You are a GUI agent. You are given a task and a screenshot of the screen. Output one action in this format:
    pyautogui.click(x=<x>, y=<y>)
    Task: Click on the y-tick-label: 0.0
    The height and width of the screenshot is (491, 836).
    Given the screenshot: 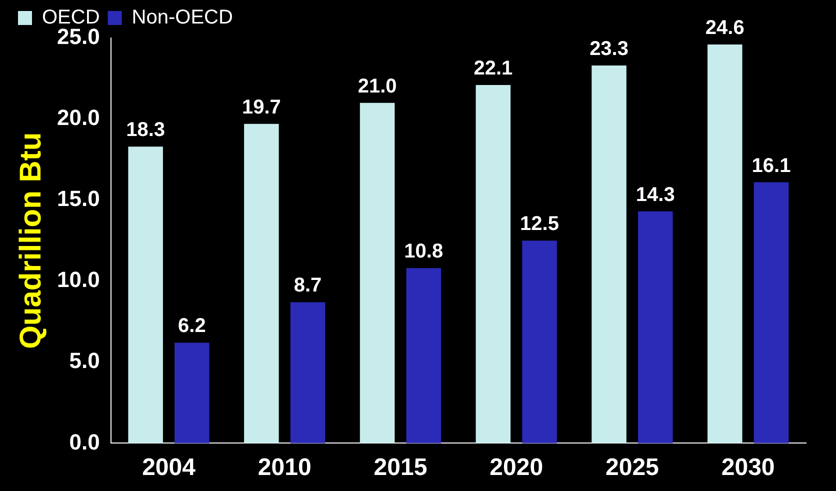 What is the action you would take?
    pyautogui.click(x=84, y=441)
    